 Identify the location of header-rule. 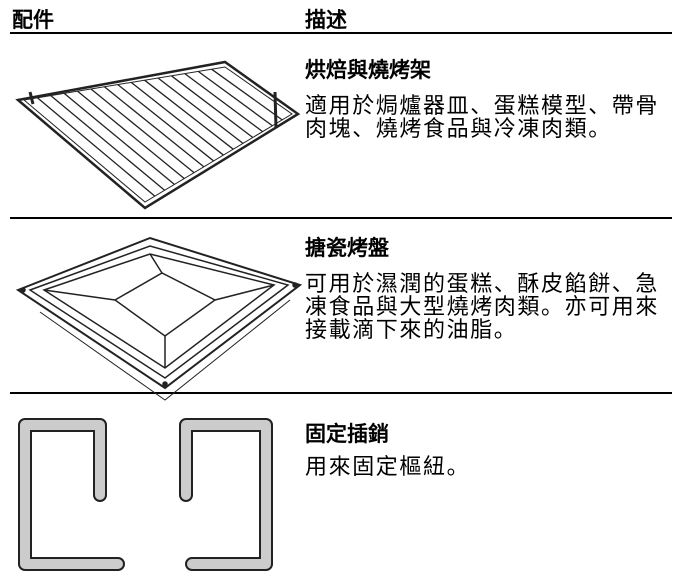
(341, 33).